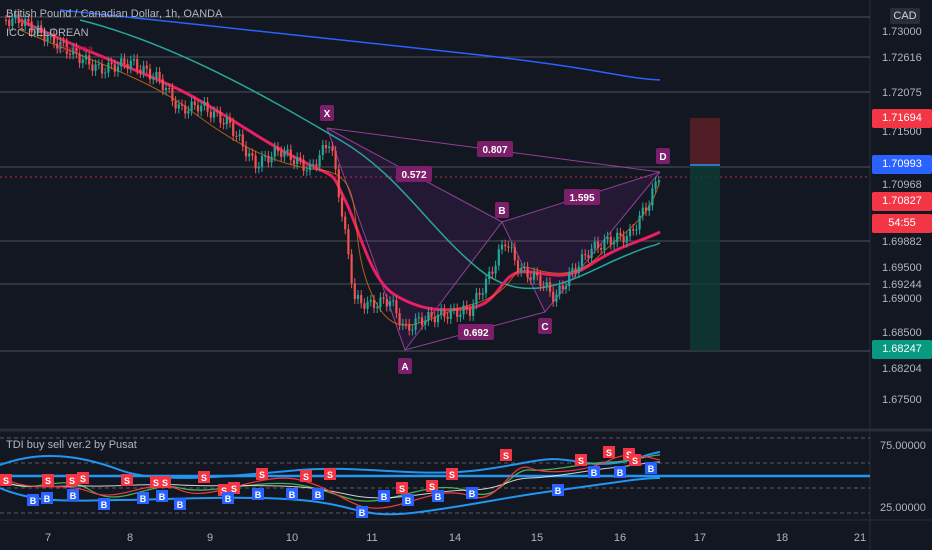 The height and width of the screenshot is (550, 932). What do you see at coordinates (782, 538) in the screenshot?
I see `time-axis-label: 18` at bounding box center [782, 538].